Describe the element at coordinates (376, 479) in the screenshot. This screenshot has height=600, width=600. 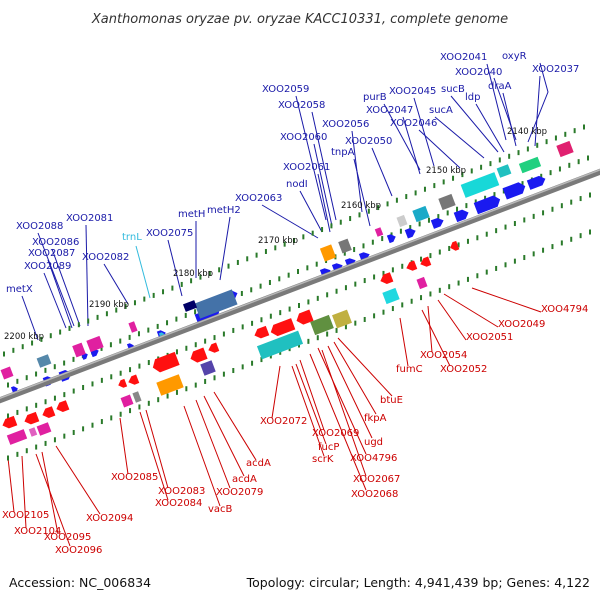
I see `reverse-gene-label: XOO2067` at that location.